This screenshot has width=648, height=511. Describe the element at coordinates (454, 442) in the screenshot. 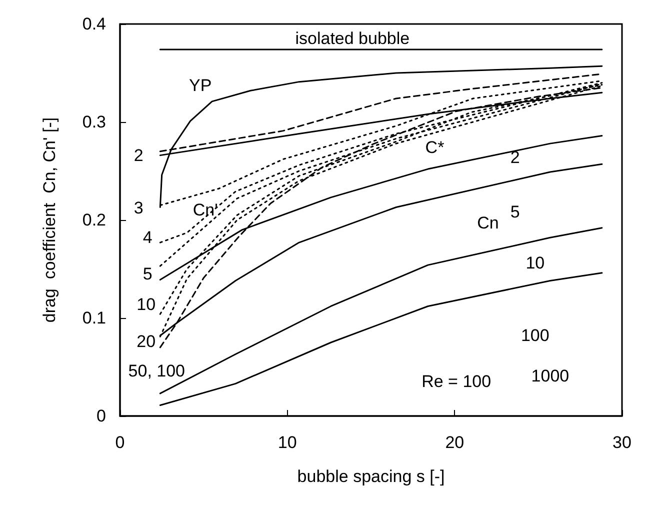

I see `x-tick-label: 20` at that location.